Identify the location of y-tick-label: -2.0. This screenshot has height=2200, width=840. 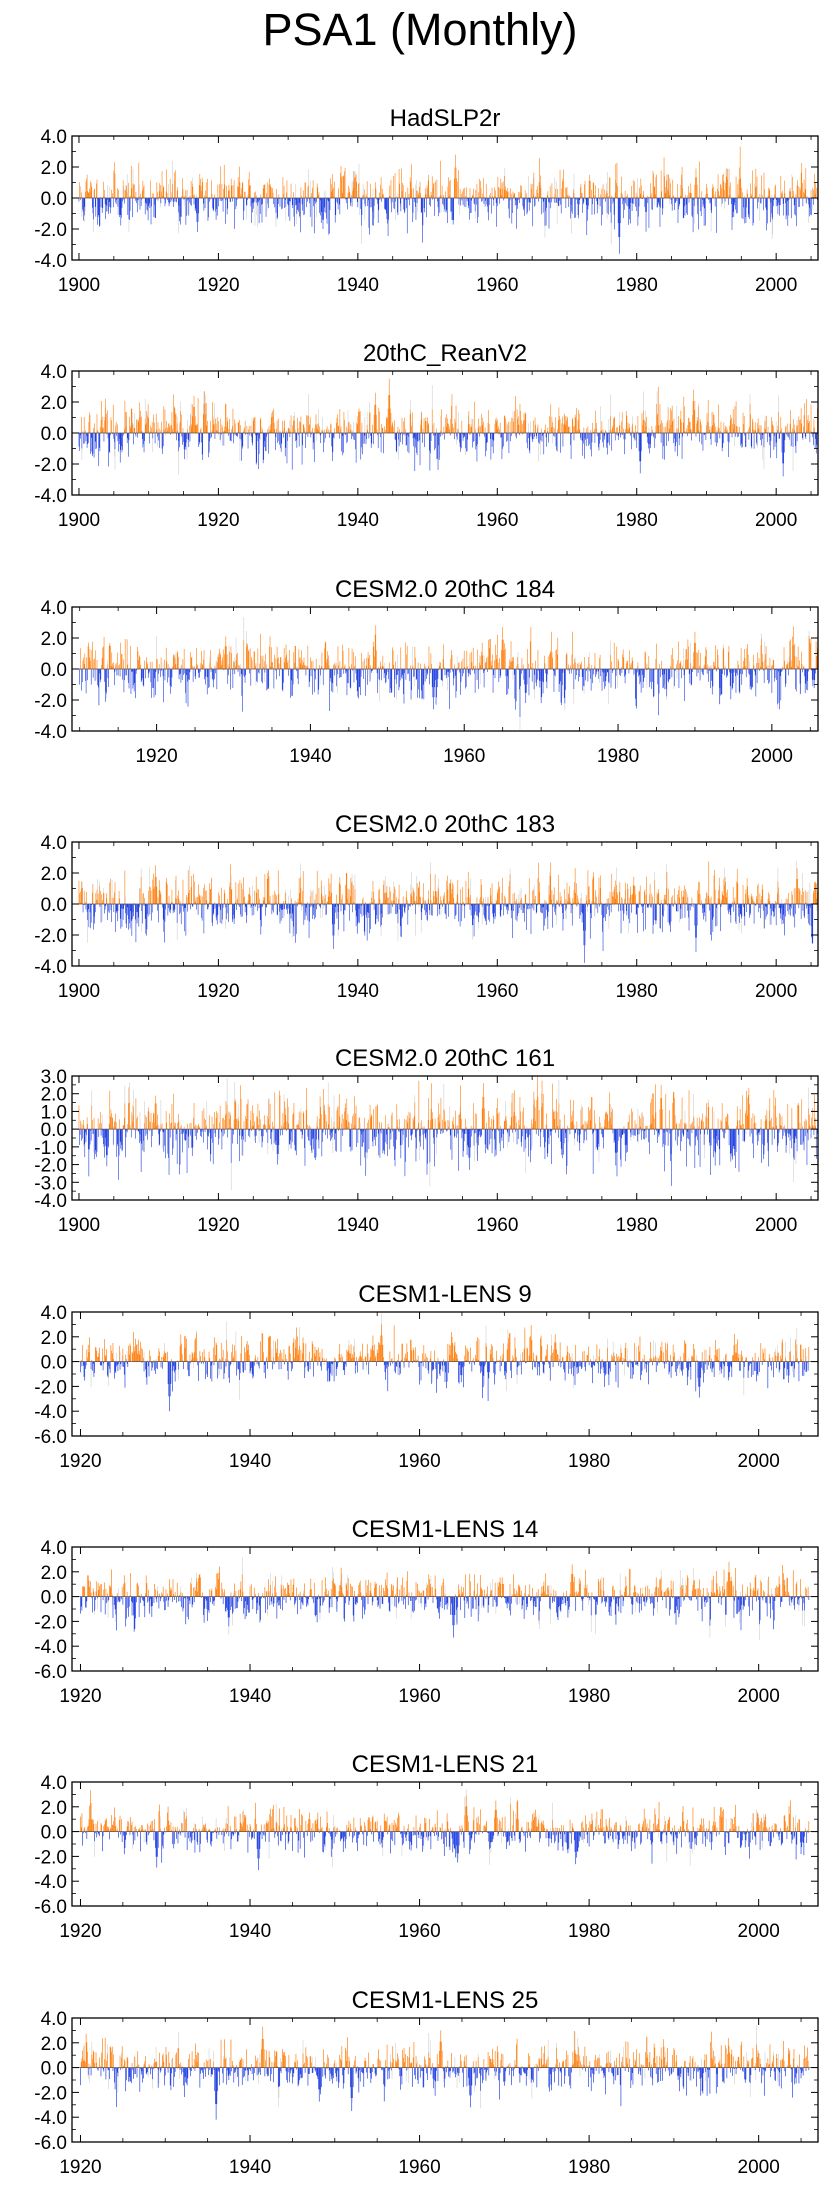
(50, 465).